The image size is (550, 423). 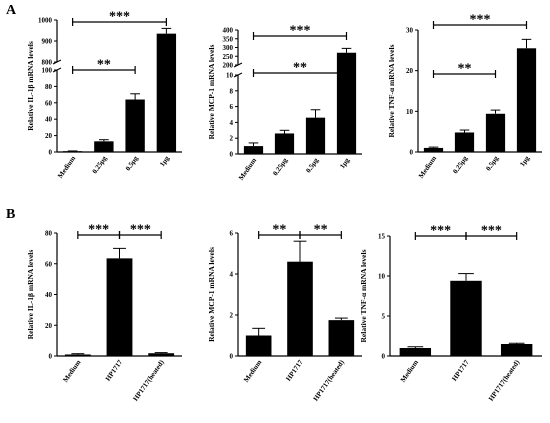 What do you see at coordinates (47, 63) in the screenshot?
I see `y-tick-label: 800` at bounding box center [47, 63].